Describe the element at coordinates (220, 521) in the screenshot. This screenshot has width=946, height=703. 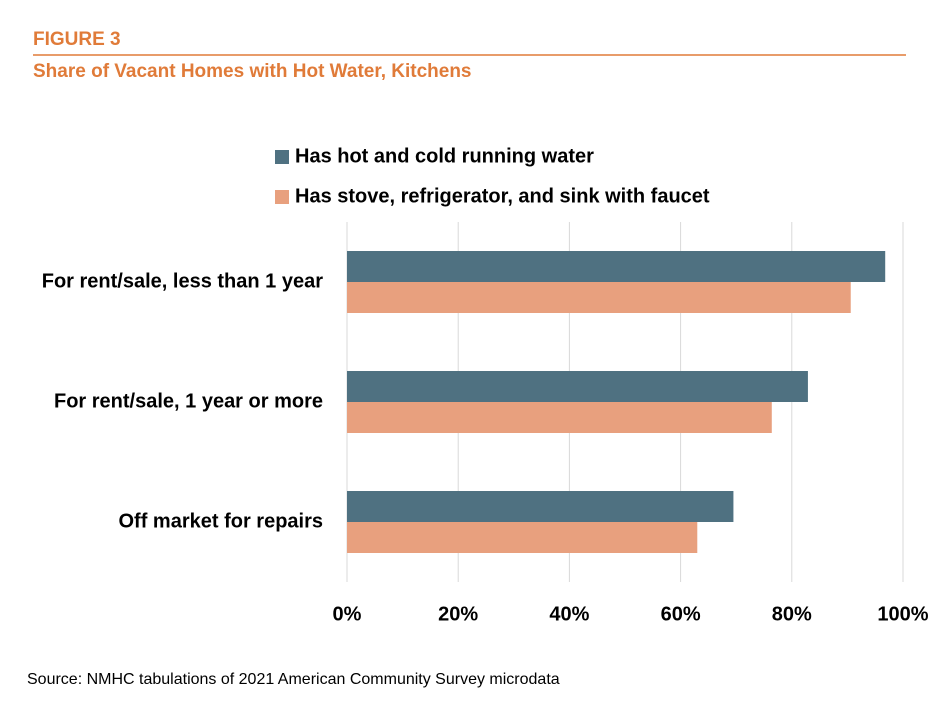
I see `y-tick-label: Off market for repairs` at that location.